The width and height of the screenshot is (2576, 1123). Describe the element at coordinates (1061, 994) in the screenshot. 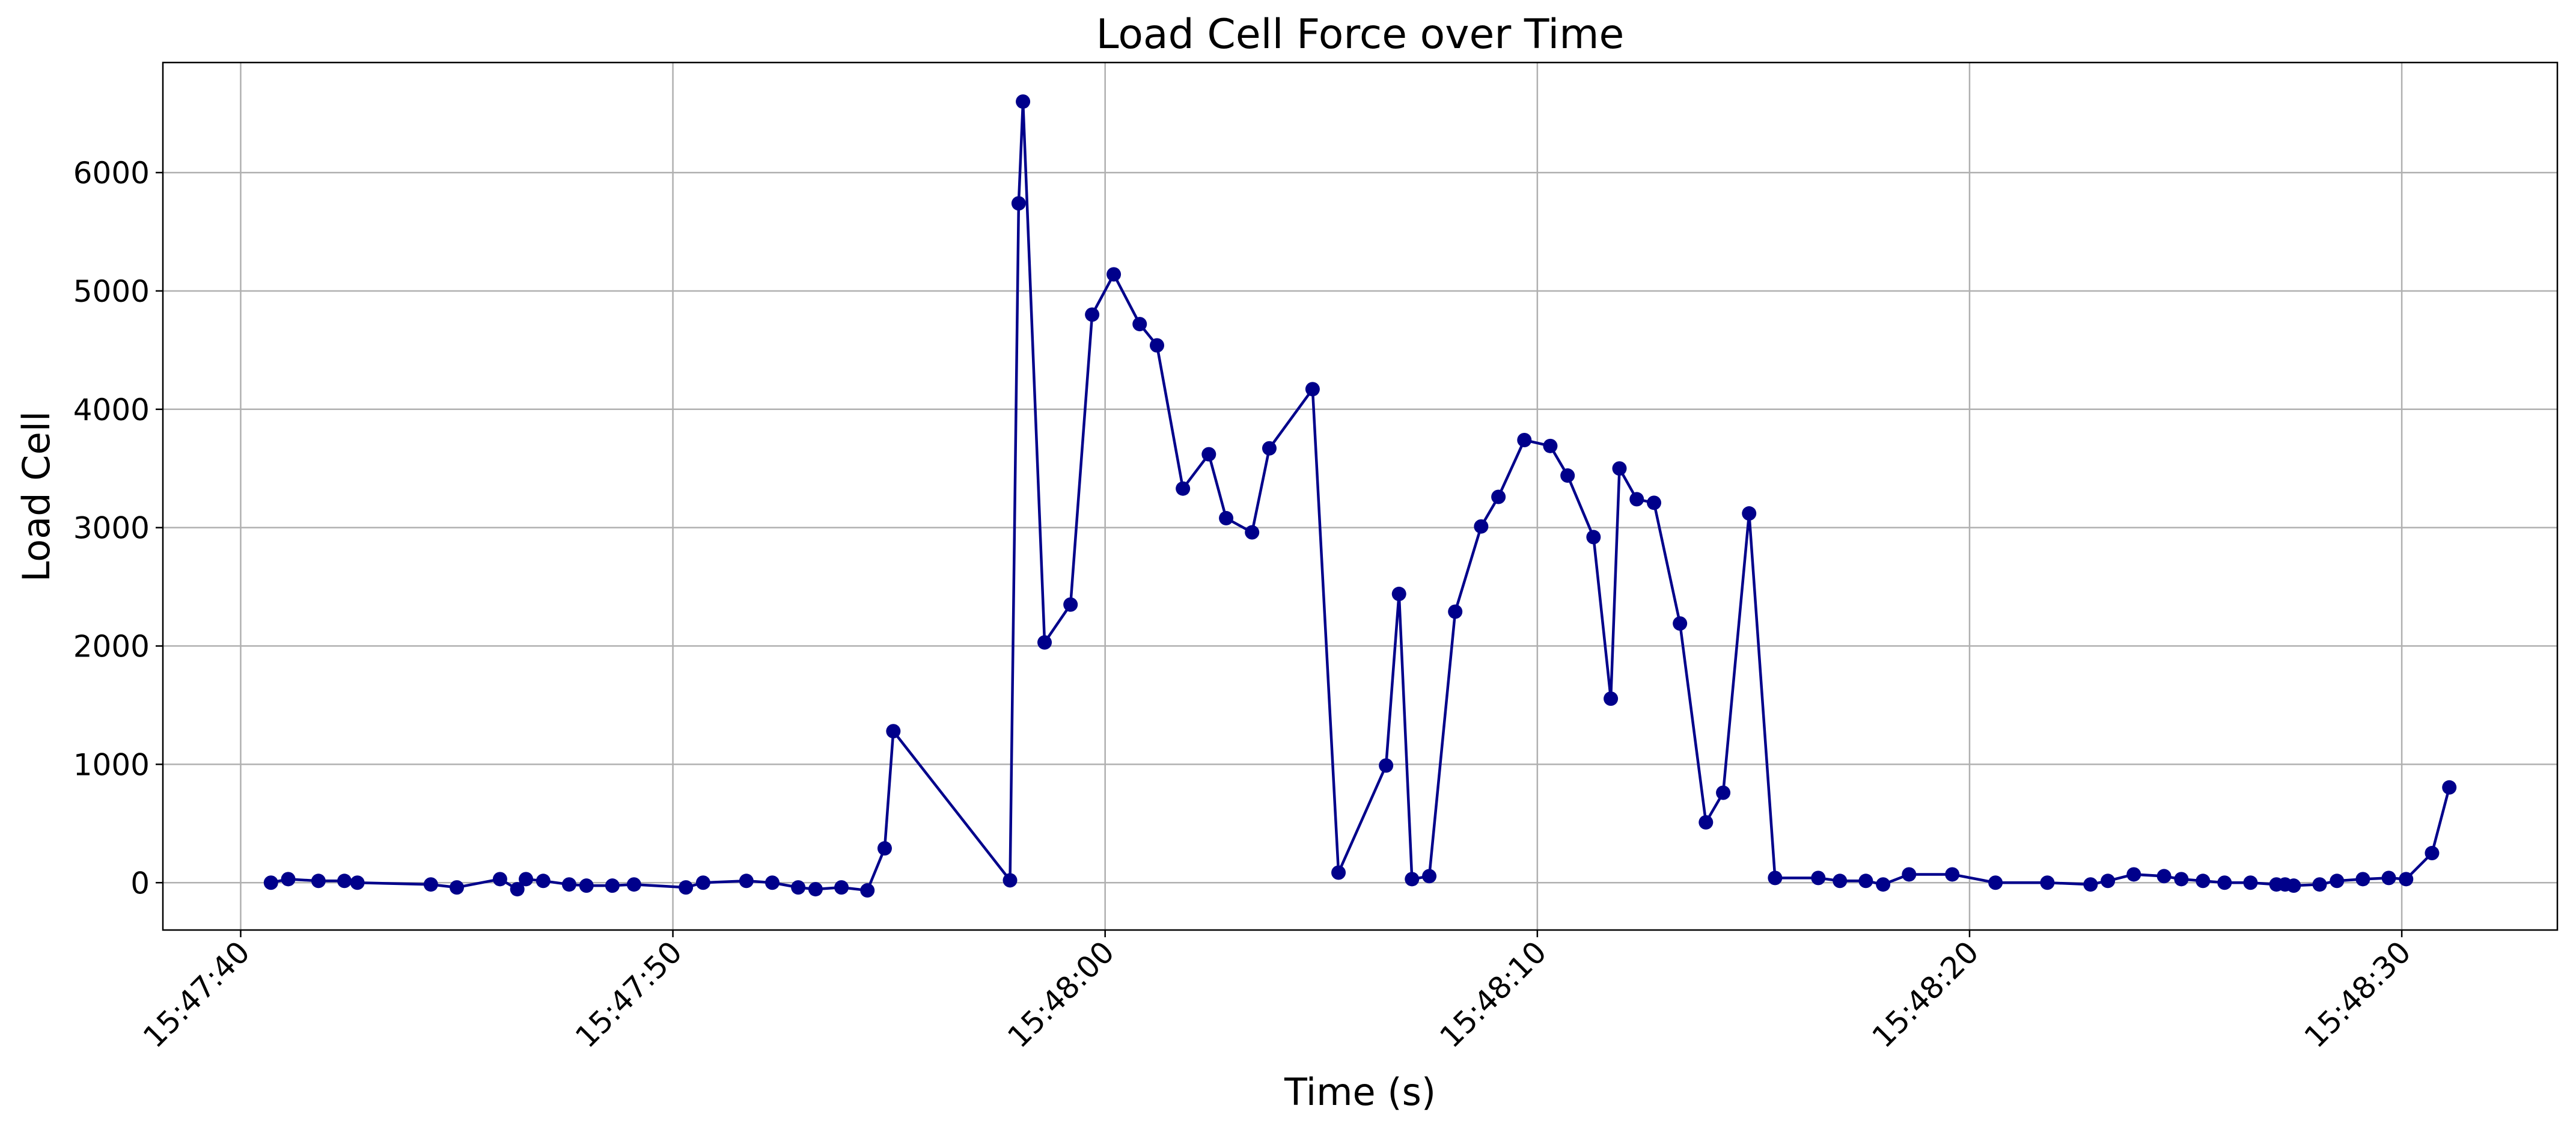

I see `x-tick-label: 15:48:00` at that location.